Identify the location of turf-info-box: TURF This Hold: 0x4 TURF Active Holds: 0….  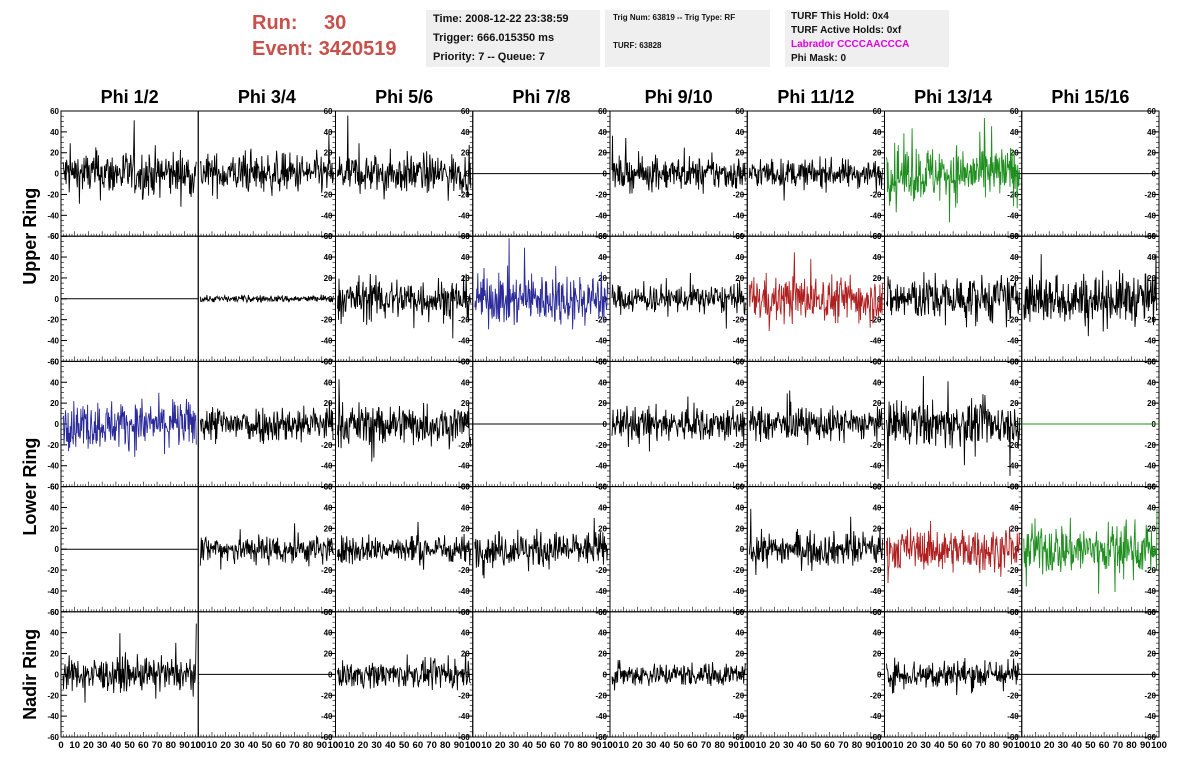
(867, 38).